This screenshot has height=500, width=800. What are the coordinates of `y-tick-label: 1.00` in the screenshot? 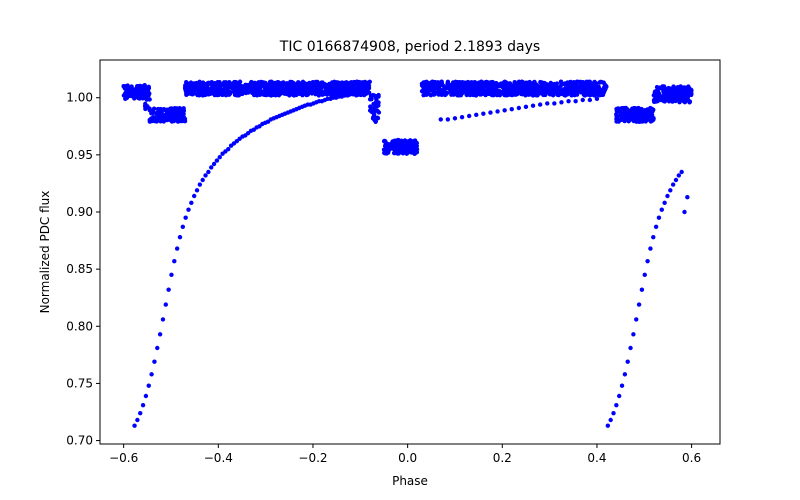 It's located at (79, 98).